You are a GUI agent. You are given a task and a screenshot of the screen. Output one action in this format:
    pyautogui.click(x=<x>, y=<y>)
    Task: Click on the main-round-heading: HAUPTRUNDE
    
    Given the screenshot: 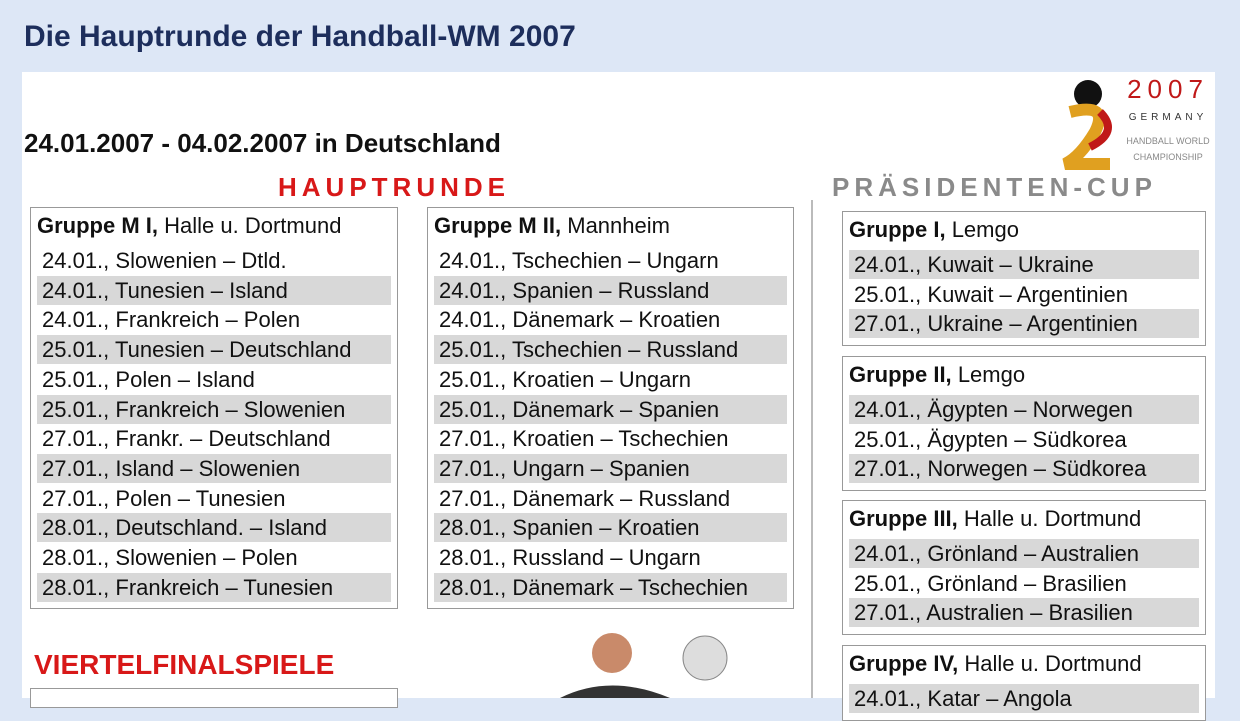 What is the action you would take?
    pyautogui.click(x=394, y=187)
    